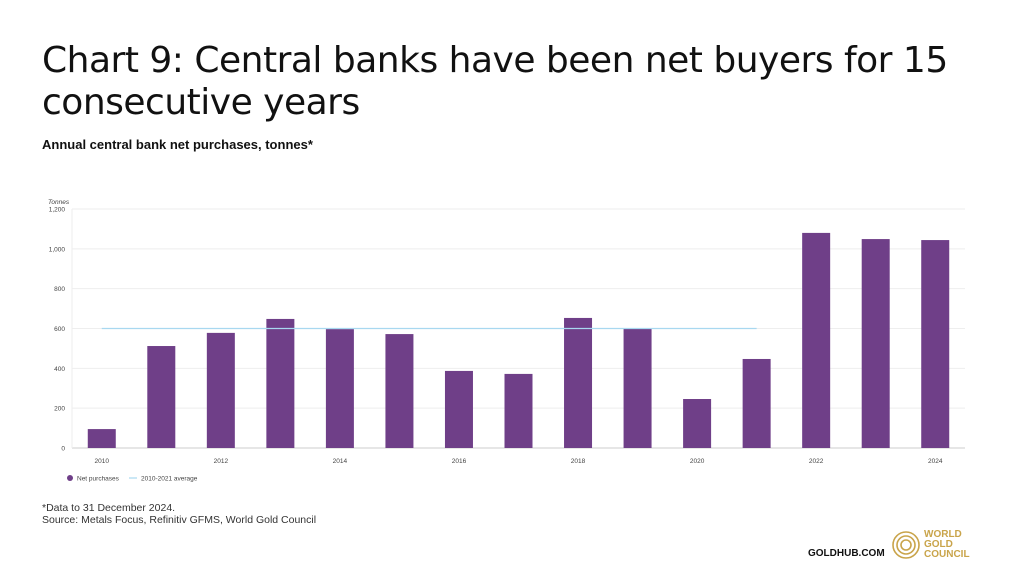 The width and height of the screenshot is (1013, 570). Describe the element at coordinates (59, 289) in the screenshot. I see `y-tick-label: 800` at that location.